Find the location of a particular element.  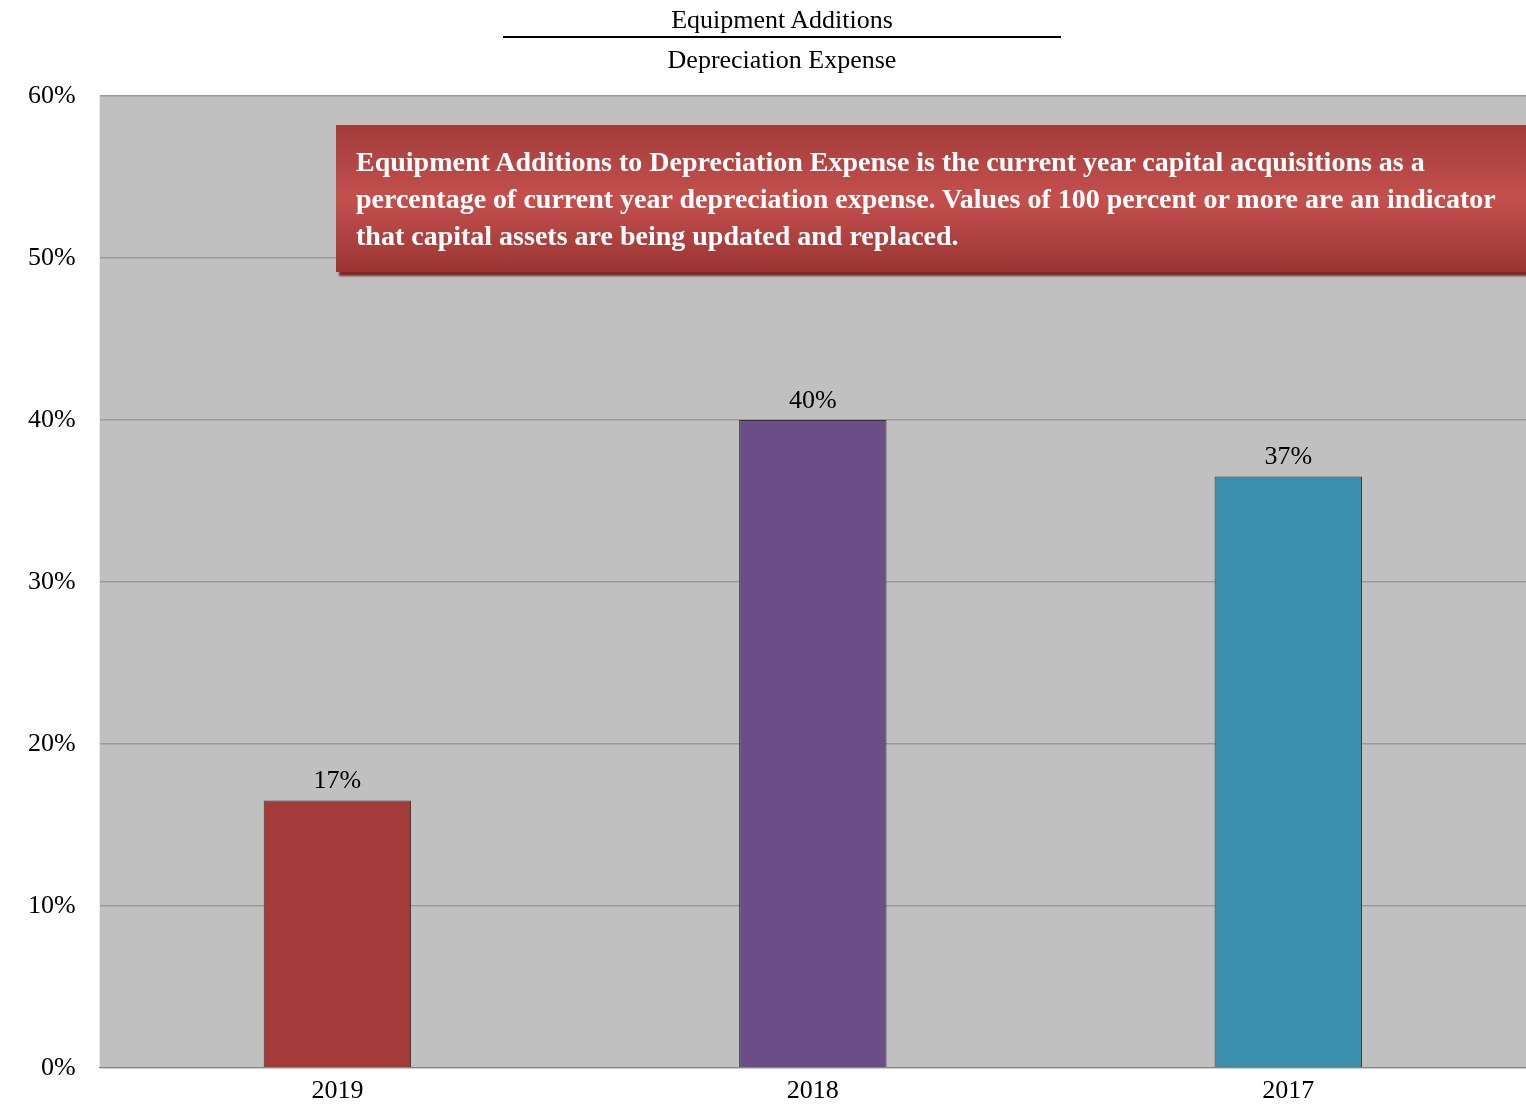

data-label: 17% is located at coordinates (337, 780).